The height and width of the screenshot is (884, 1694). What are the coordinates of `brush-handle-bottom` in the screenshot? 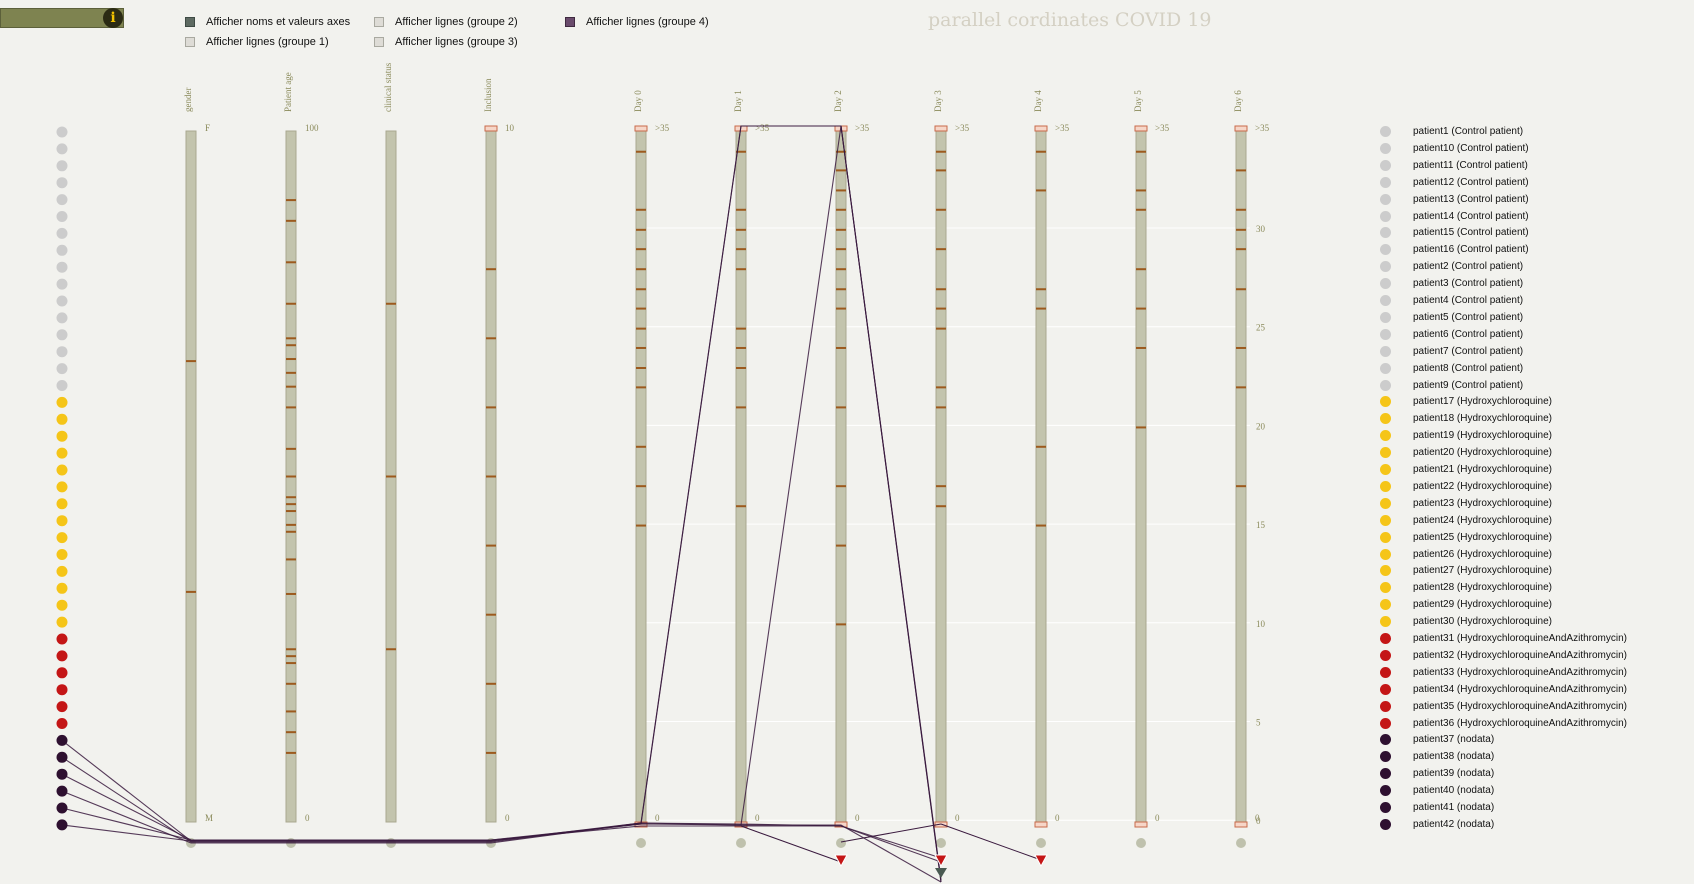 It's located at (1241, 824).